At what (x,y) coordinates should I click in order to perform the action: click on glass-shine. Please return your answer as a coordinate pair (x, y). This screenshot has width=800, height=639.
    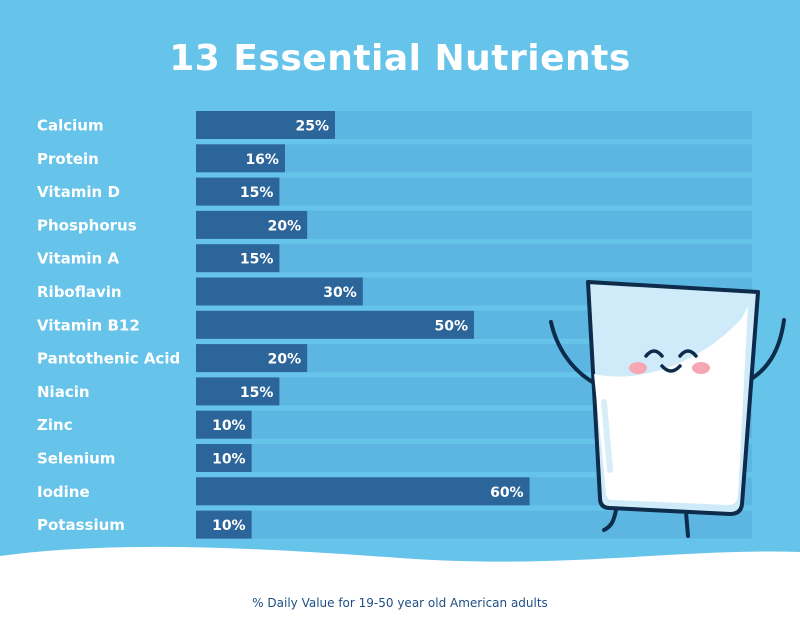
    Looking at the image, I should click on (607, 436).